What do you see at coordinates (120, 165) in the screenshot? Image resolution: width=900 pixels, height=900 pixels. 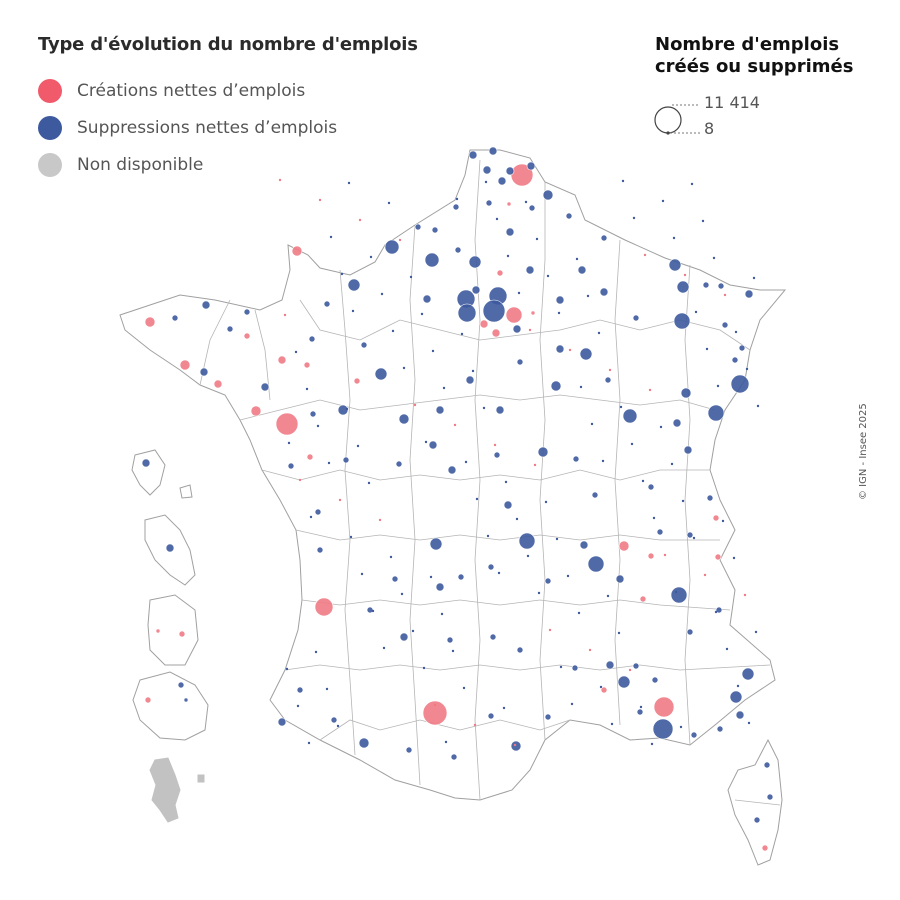 I see `legend-item-unavailable: Non disponible` at bounding box center [120, 165].